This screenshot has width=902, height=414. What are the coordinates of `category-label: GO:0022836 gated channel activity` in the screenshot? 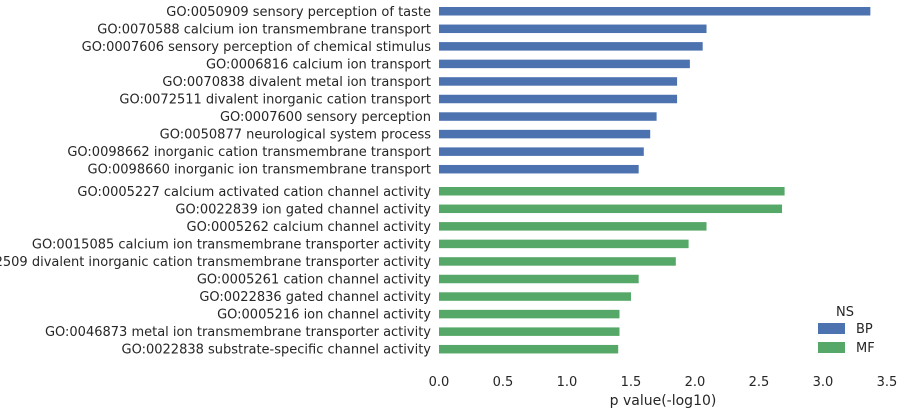 It's located at (315, 297).